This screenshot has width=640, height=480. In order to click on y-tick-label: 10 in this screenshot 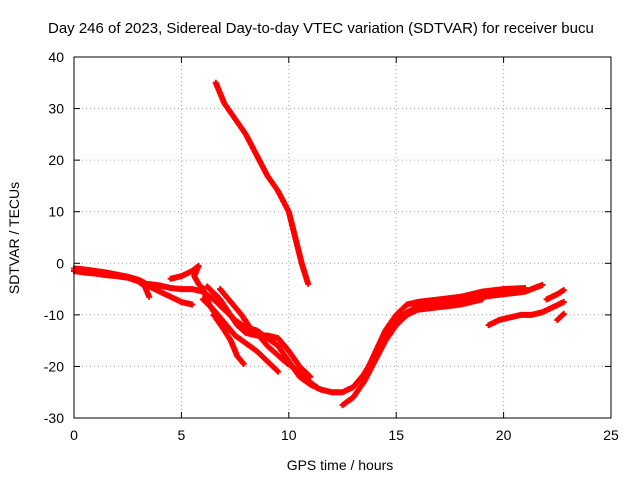, I will do `click(56, 212)`.